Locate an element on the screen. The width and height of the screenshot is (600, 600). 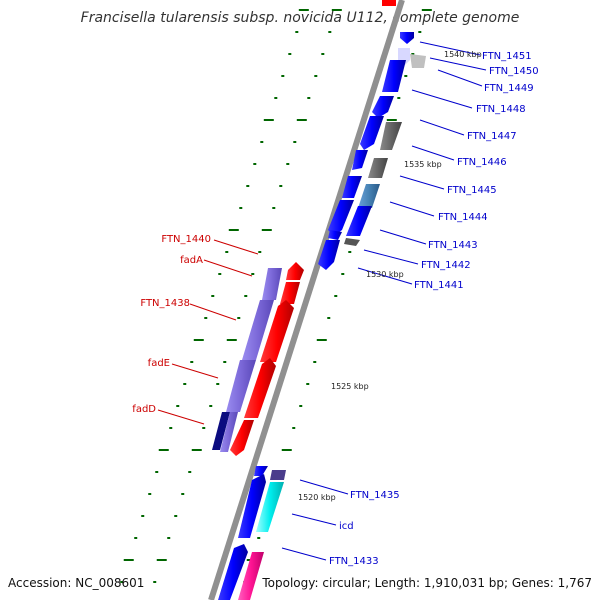
scale-1525: 1525 kbp is located at coordinates (350, 386).